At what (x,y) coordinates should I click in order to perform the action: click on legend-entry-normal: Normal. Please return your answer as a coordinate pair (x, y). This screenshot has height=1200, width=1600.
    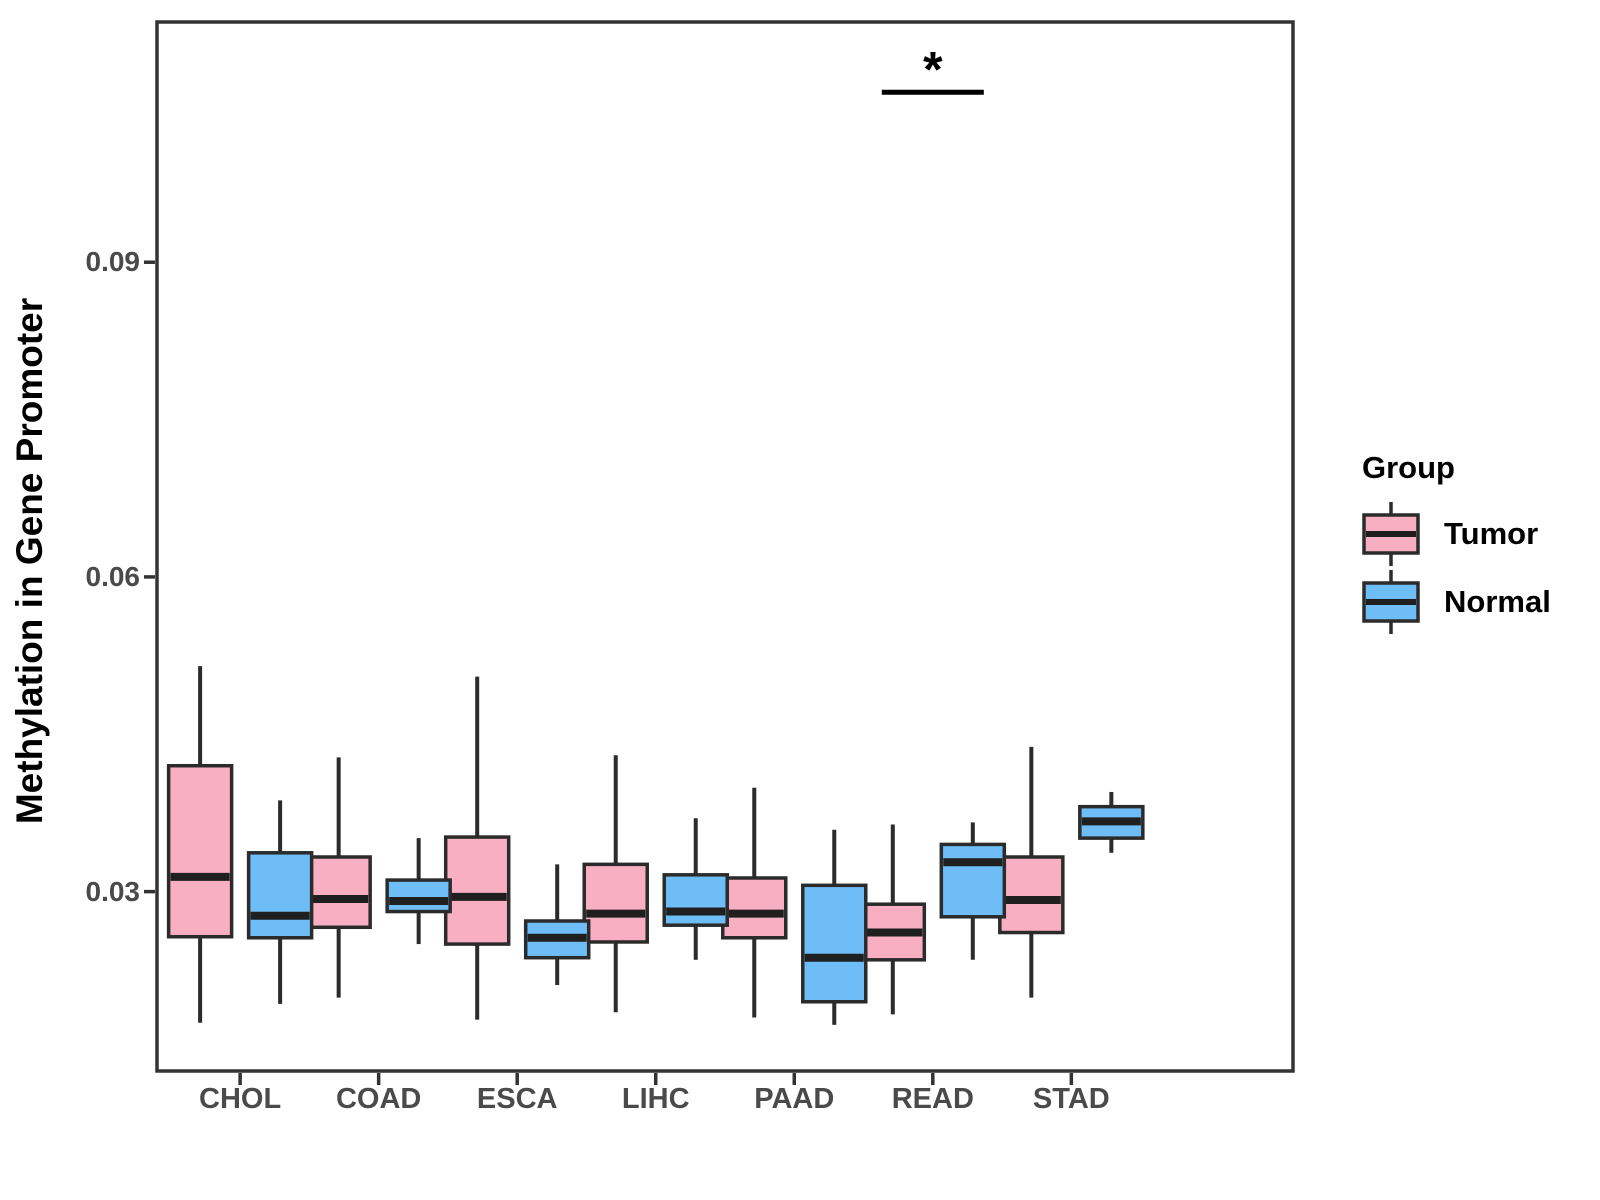
    Looking at the image, I should click on (1455, 602).